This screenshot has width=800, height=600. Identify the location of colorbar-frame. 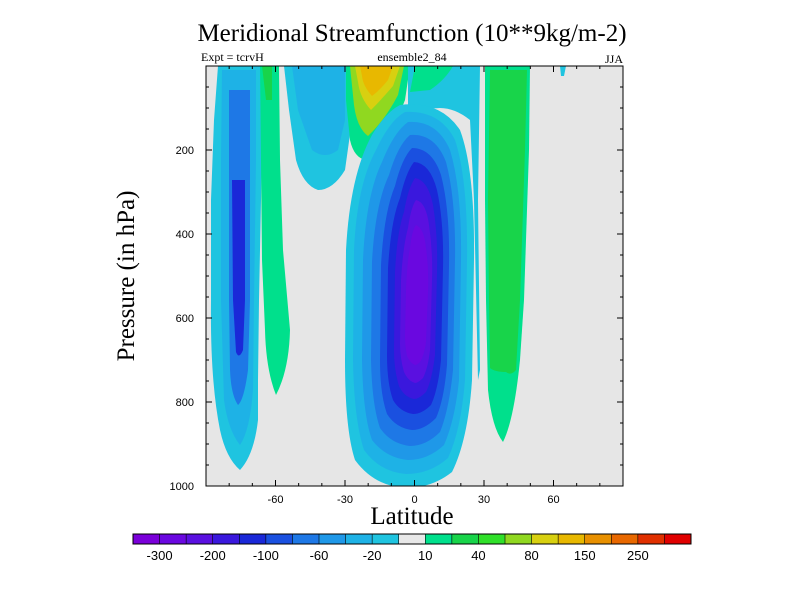
(412, 539).